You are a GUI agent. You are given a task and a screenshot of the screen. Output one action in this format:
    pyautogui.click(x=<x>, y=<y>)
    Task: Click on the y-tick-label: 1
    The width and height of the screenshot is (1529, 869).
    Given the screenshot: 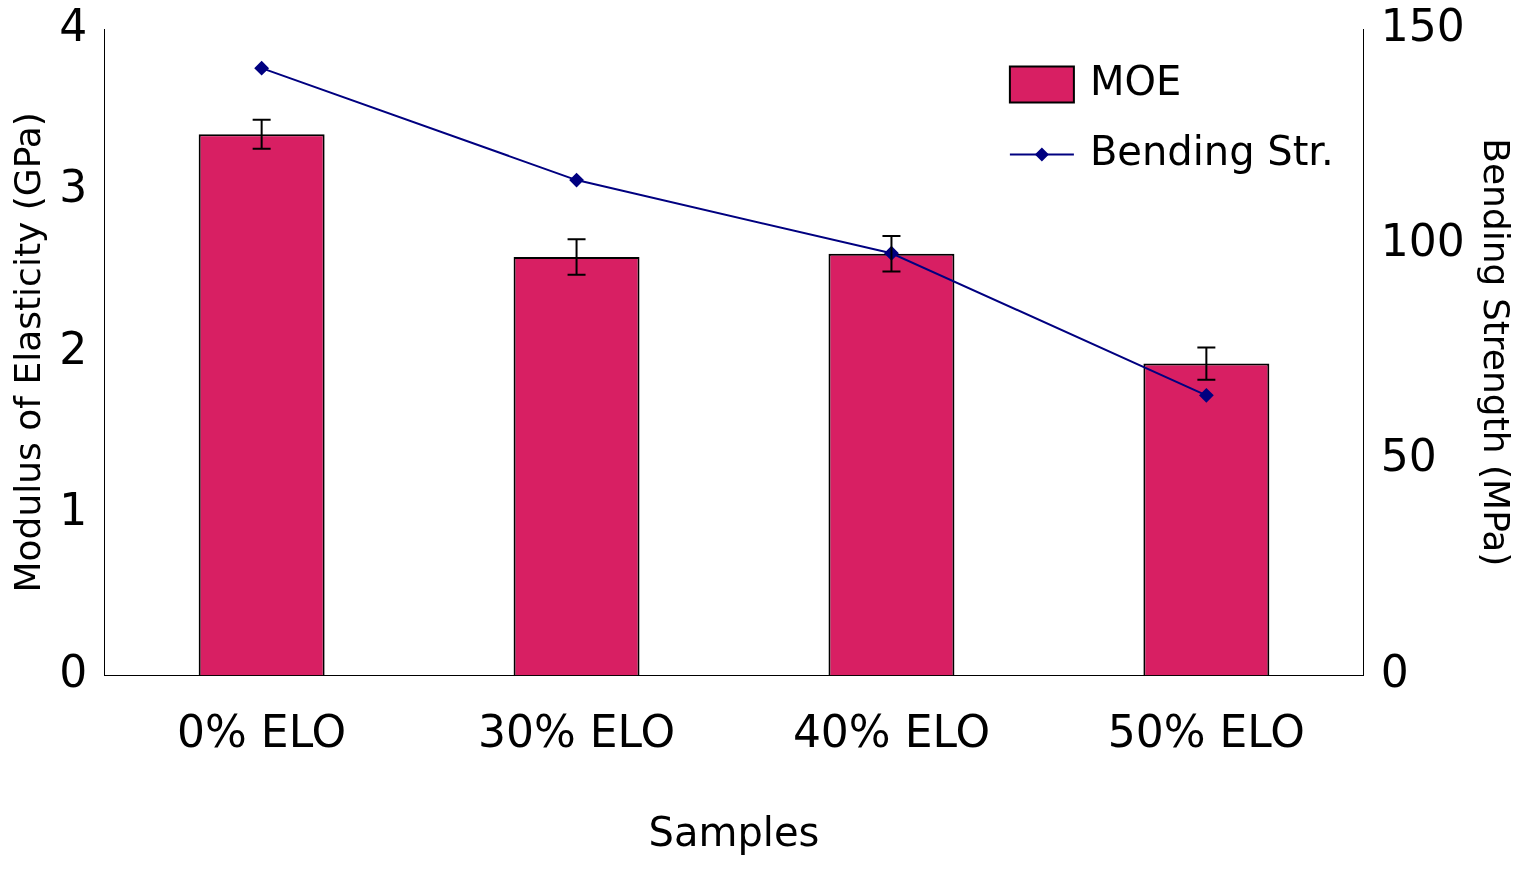 What is the action you would take?
    pyautogui.click(x=73, y=510)
    